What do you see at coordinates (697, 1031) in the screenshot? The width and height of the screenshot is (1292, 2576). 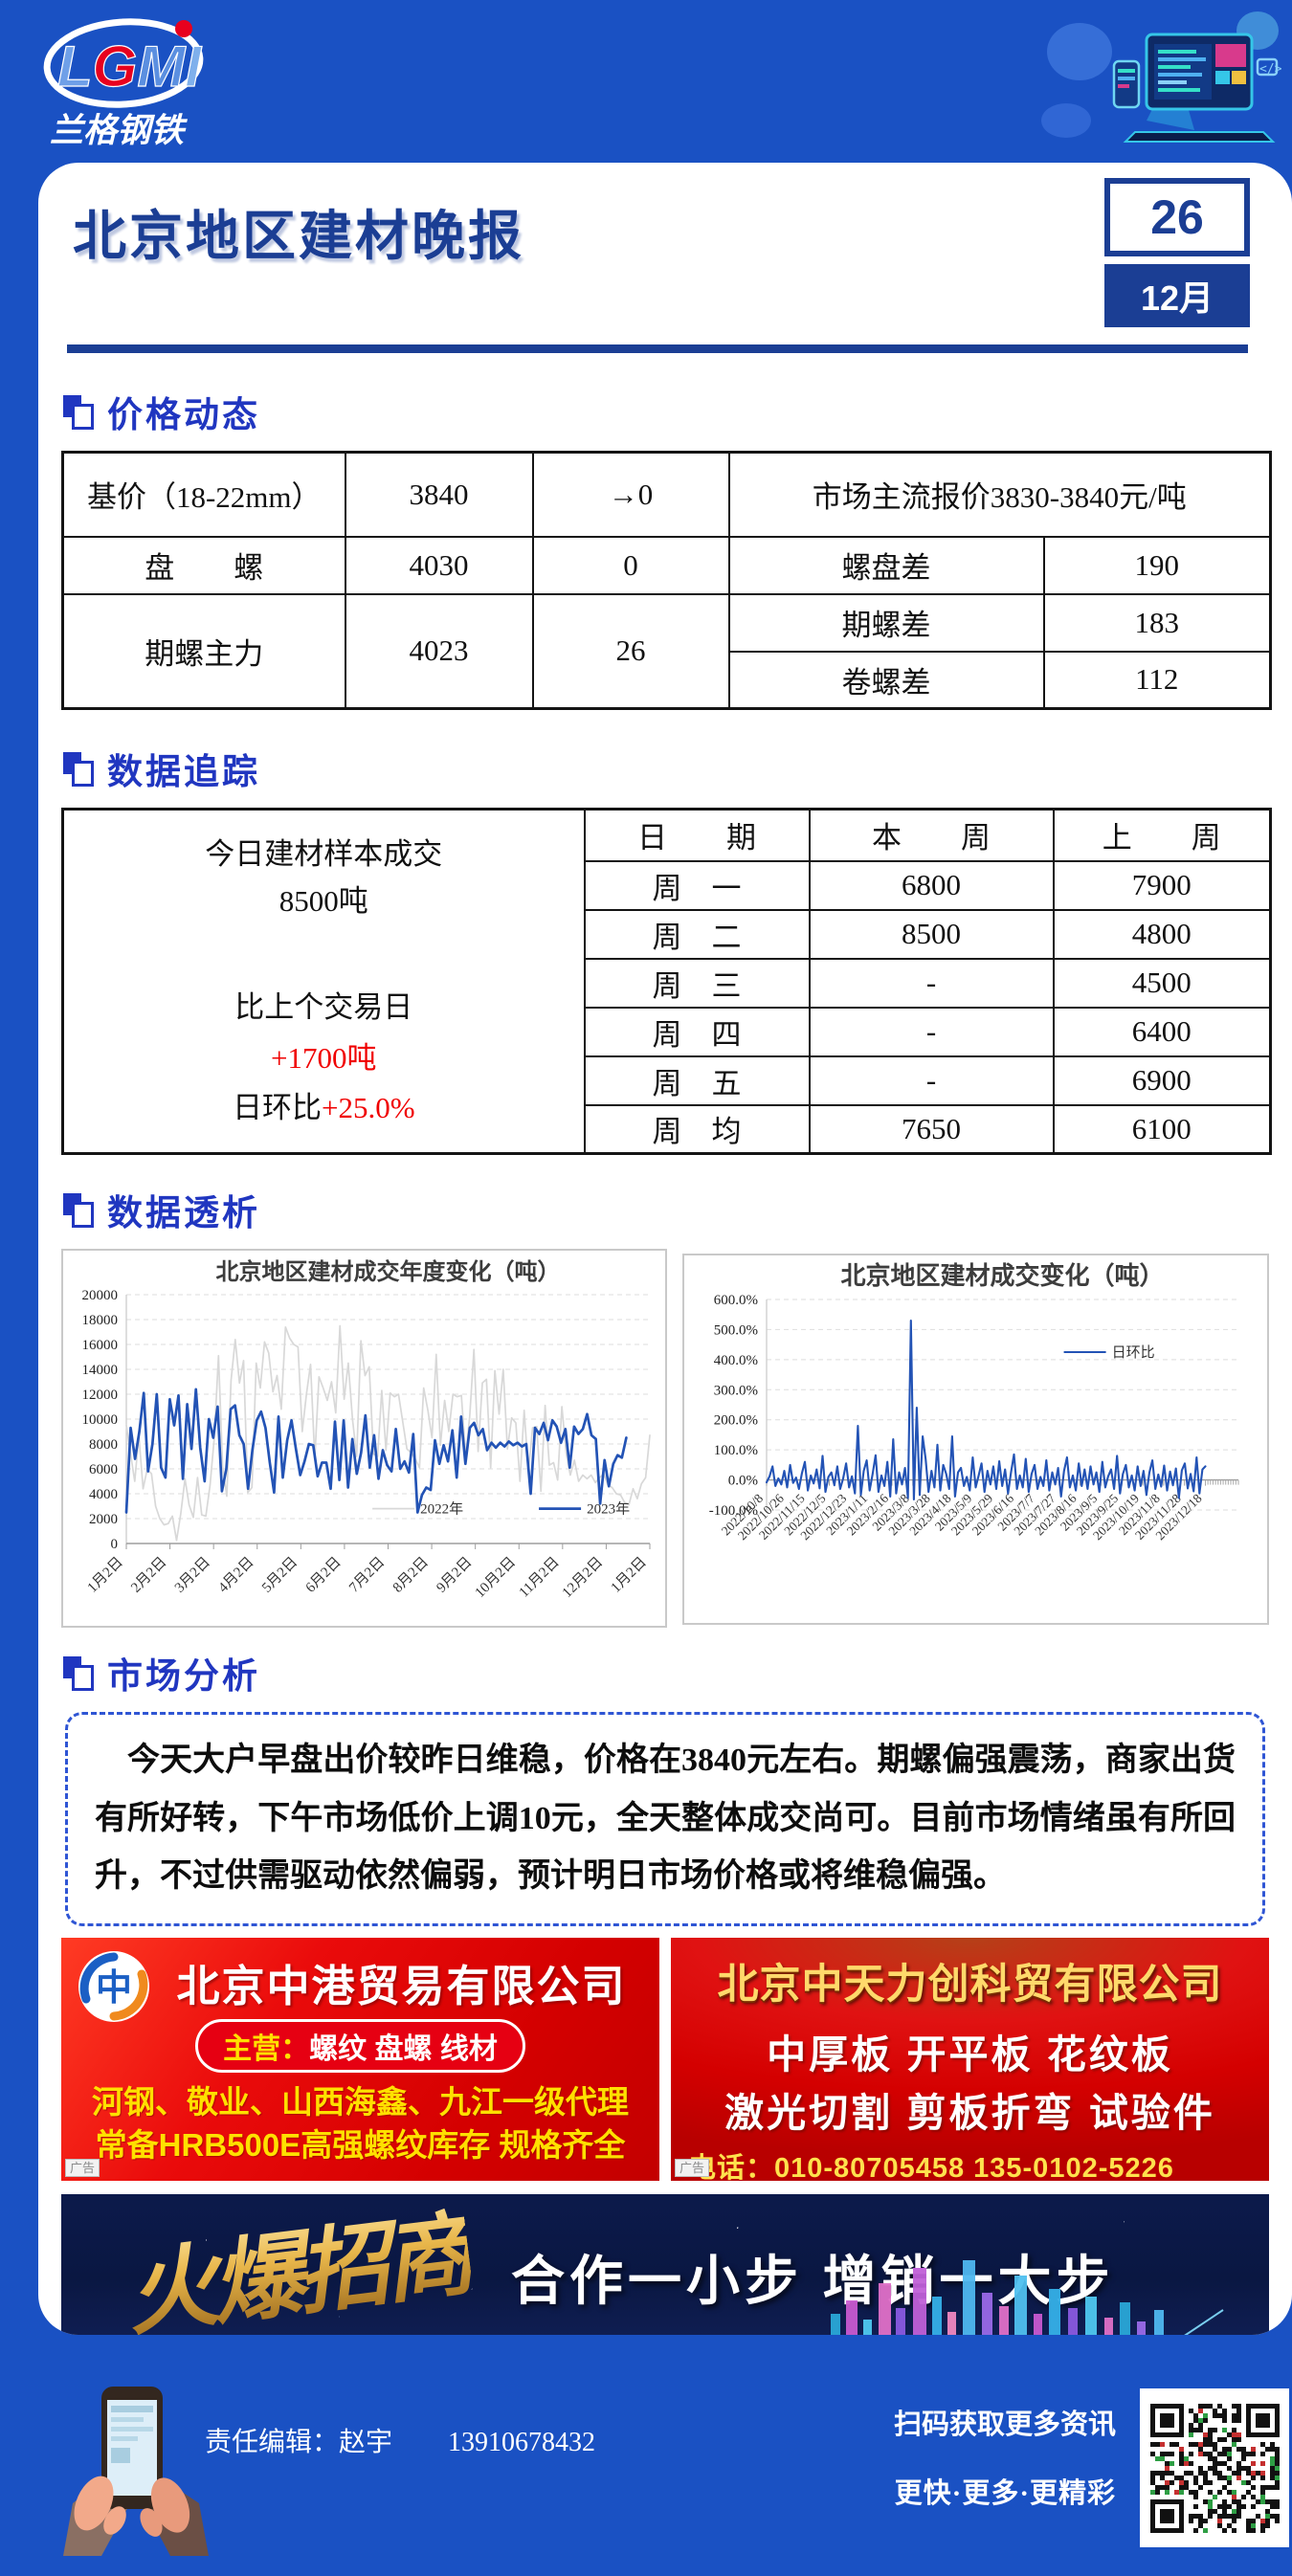 I see `row-label: 周 四` at bounding box center [697, 1031].